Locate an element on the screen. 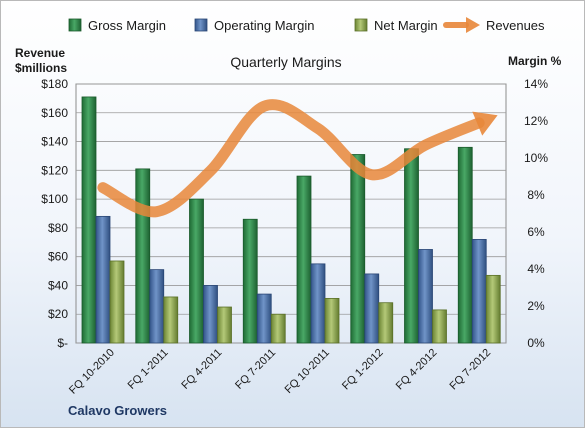 Image resolution: width=587 pixels, height=430 pixels. right-tick-label: 6% is located at coordinates (536, 232).